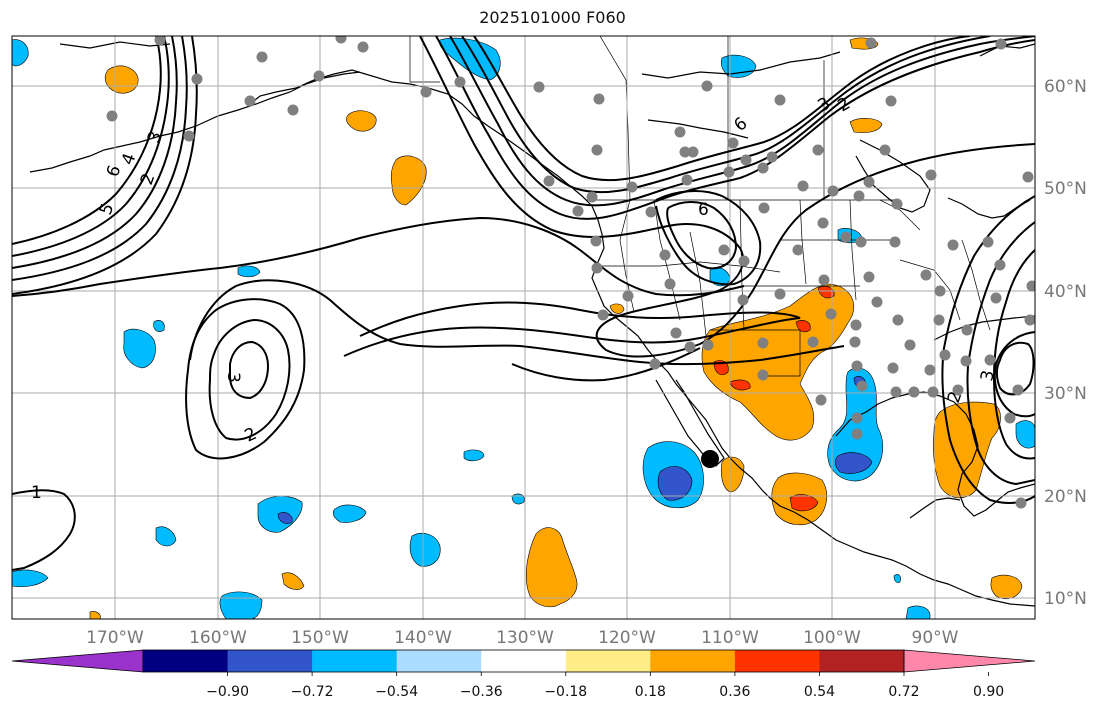 The image size is (1105, 712). I want to click on colorbar-tick-label: 0.54, so click(819, 692).